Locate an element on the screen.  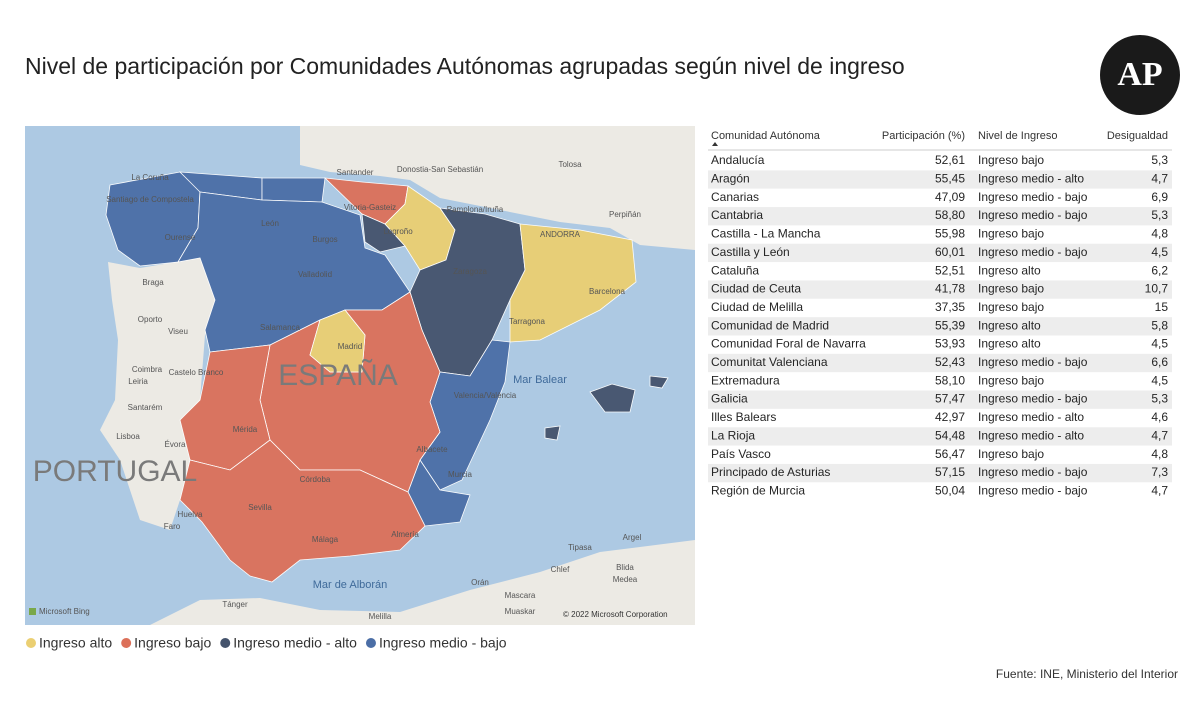
table-cell: 58,80 is located at coordinates (950, 215).